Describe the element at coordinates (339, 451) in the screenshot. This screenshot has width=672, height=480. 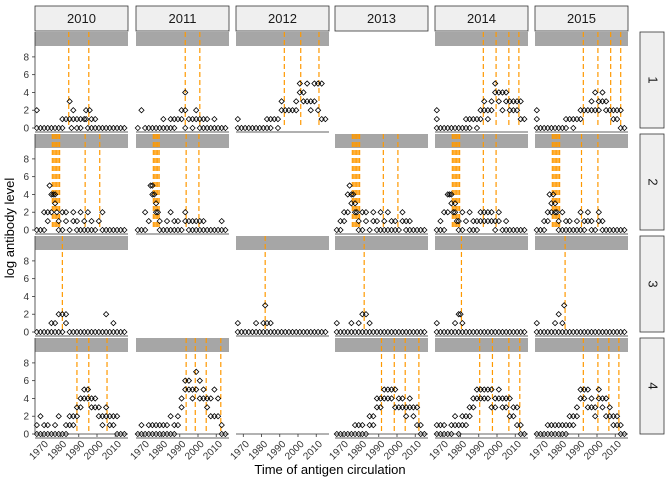
I see `x-tick-label: 1970` at that location.